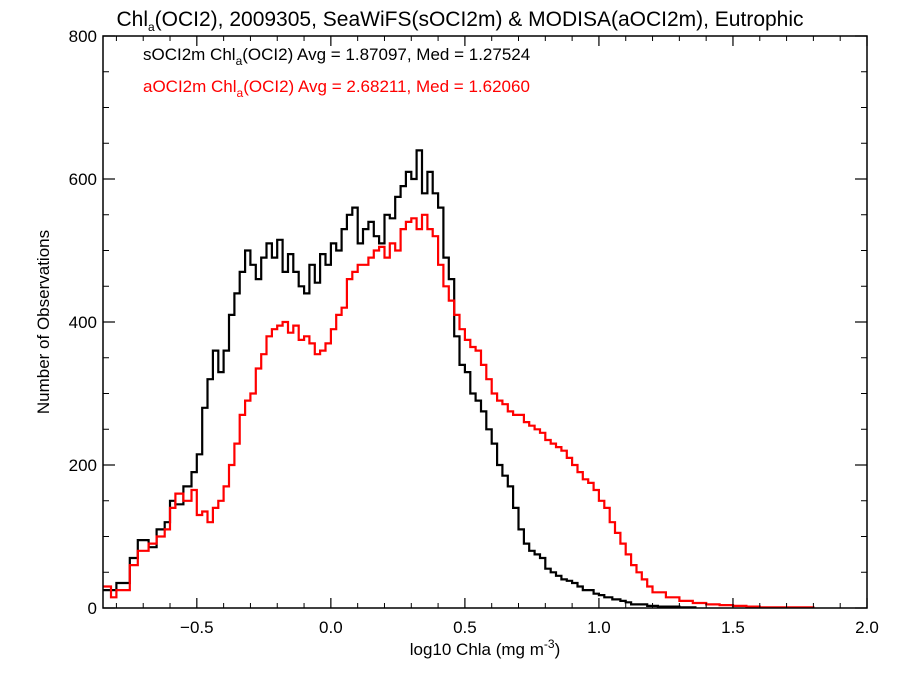 The width and height of the screenshot is (900, 675). I want to click on y-tick-label: 0, so click(92, 608).